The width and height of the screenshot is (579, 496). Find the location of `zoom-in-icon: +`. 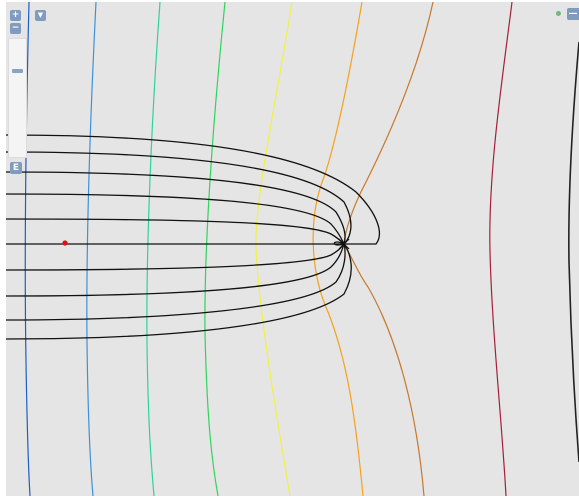

zoom-in-icon: + is located at coordinates (15, 15).